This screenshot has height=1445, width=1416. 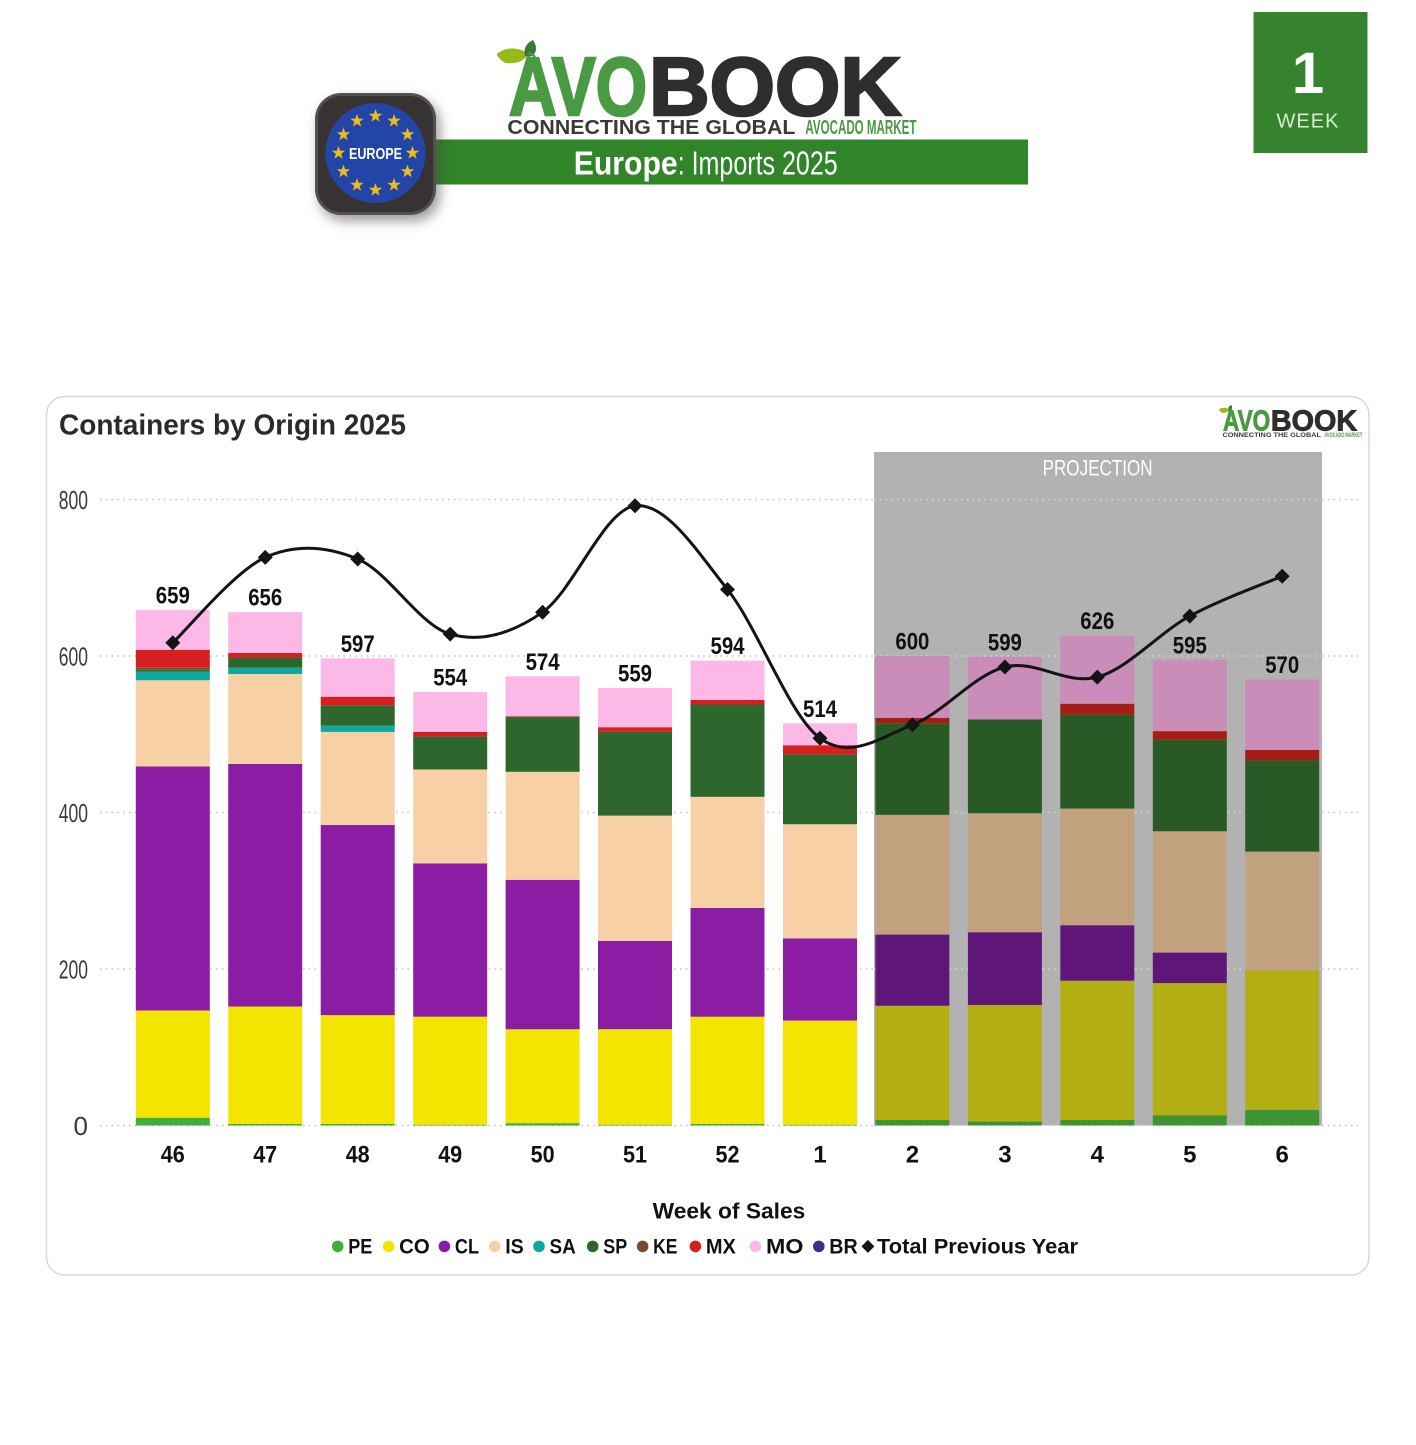 I want to click on svg-text: 514, so click(x=820, y=709).